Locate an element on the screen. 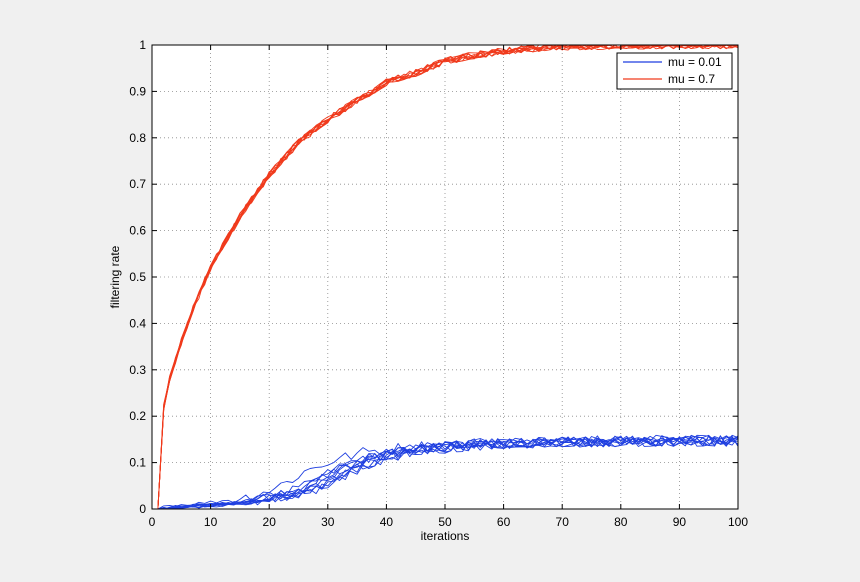 The height and width of the screenshot is (582, 860). legend-box is located at coordinates (674, 71).